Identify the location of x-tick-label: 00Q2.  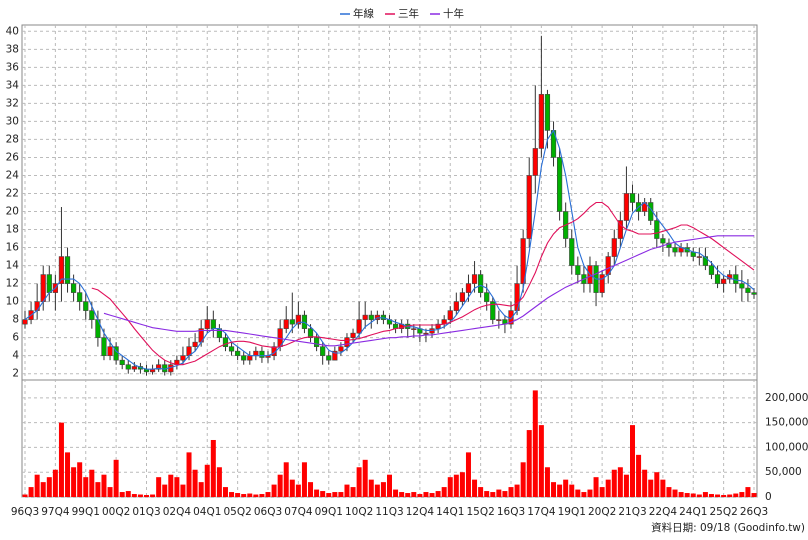
(116, 512).